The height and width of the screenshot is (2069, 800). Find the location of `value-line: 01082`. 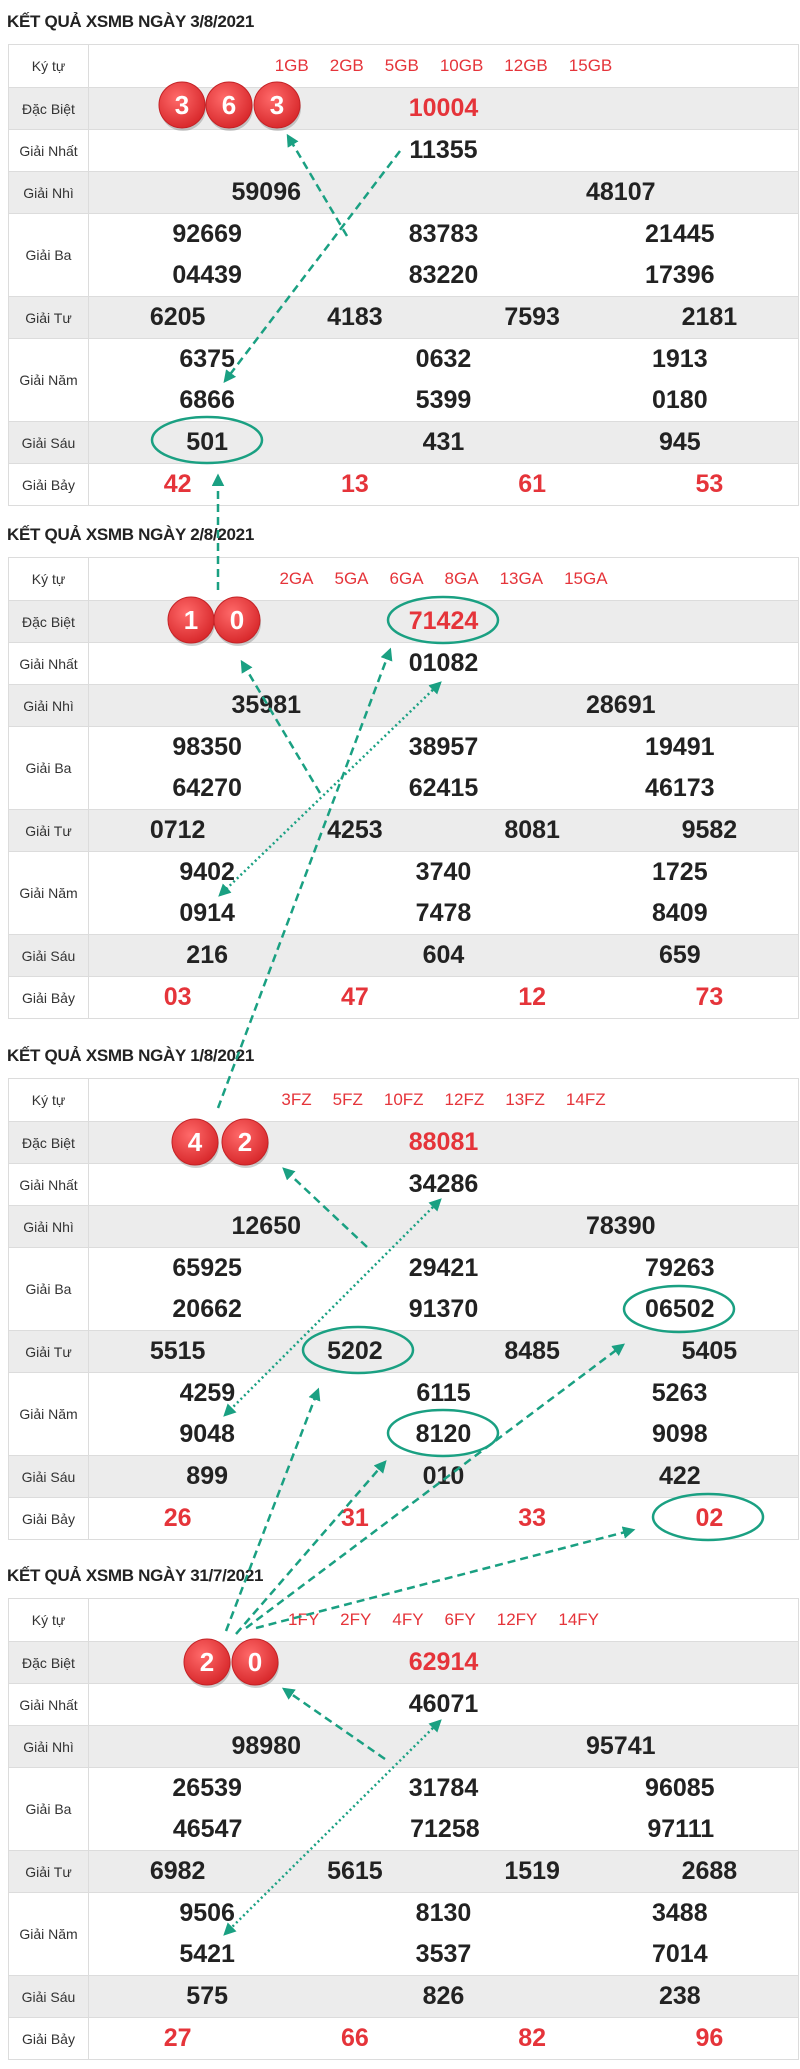

value-line: 01082 is located at coordinates (443, 663).